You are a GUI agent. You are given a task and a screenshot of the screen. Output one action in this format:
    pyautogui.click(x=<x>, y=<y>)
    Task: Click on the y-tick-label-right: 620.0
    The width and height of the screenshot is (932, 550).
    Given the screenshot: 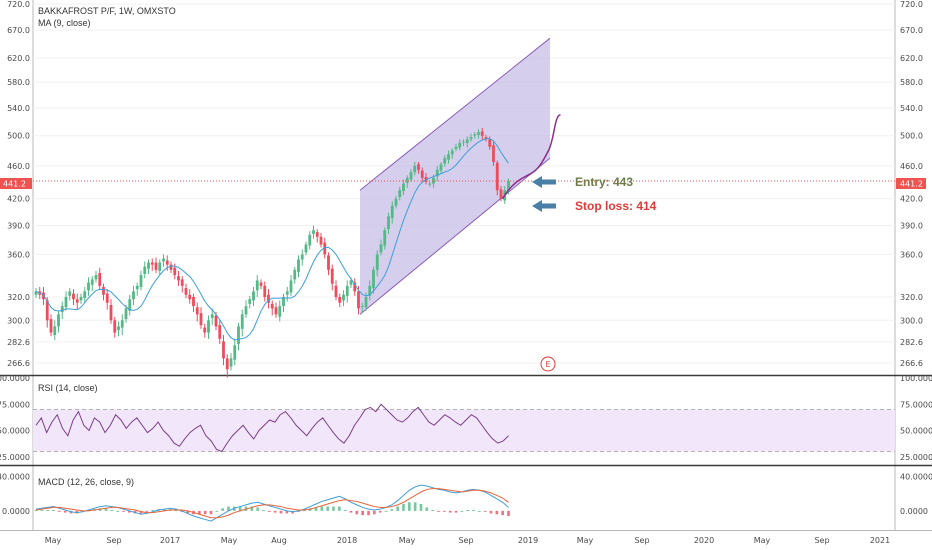 What is the action you would take?
    pyautogui.click(x=911, y=58)
    